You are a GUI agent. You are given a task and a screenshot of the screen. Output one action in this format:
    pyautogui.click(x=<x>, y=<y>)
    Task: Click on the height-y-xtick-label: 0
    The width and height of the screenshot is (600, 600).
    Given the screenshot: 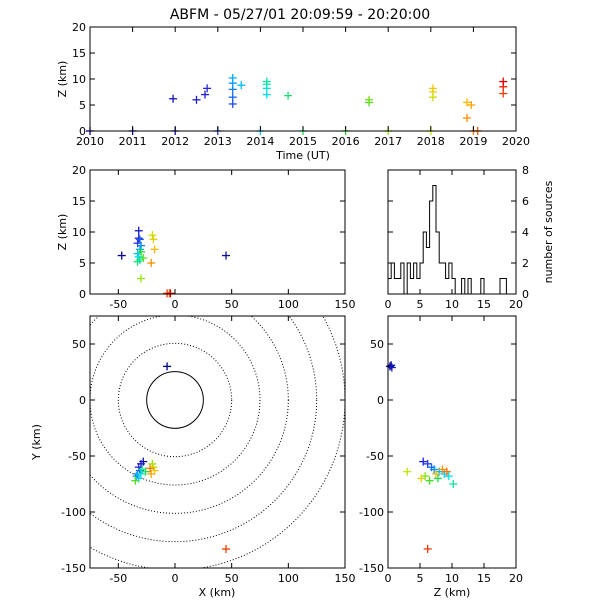 What is the action you would take?
    pyautogui.click(x=388, y=578)
    